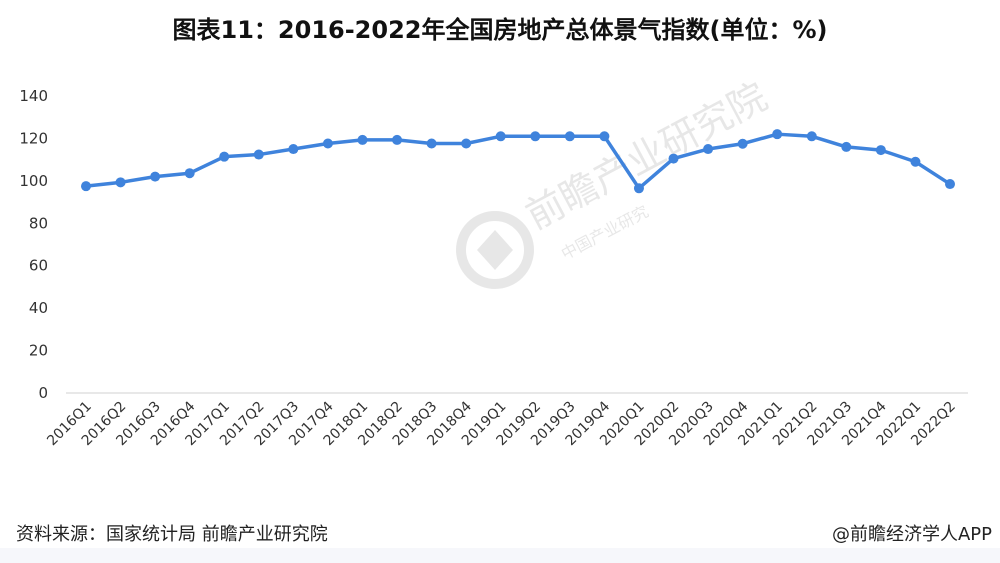  I want to click on series-line, so click(518, 161).